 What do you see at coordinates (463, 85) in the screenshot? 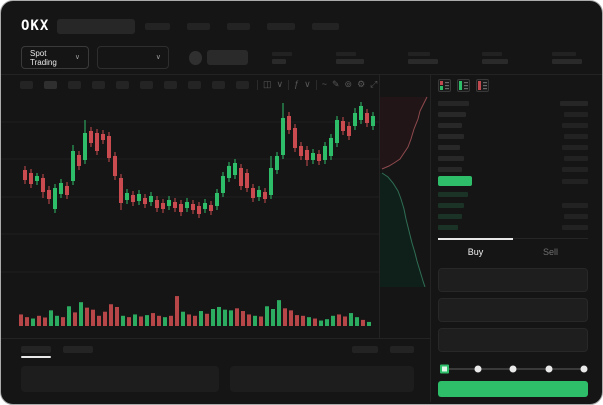
I see `orderbook-bids-icon` at bounding box center [463, 85].